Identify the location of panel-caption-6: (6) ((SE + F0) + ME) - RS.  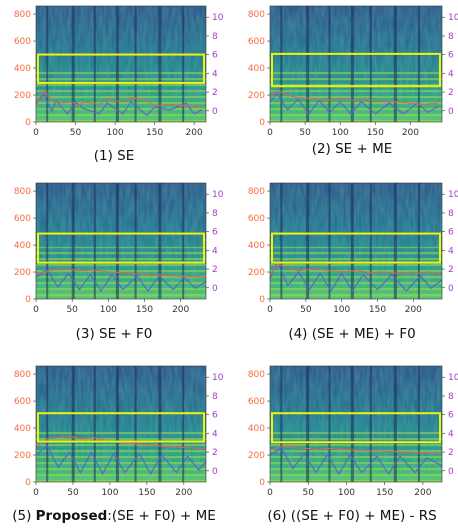
(351, 516).